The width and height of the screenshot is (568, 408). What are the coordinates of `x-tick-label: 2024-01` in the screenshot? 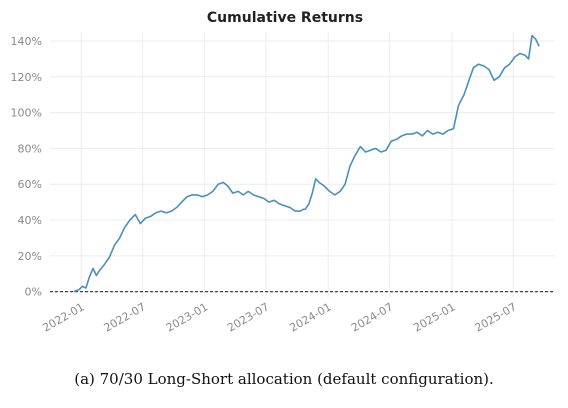 It's located at (310, 317).